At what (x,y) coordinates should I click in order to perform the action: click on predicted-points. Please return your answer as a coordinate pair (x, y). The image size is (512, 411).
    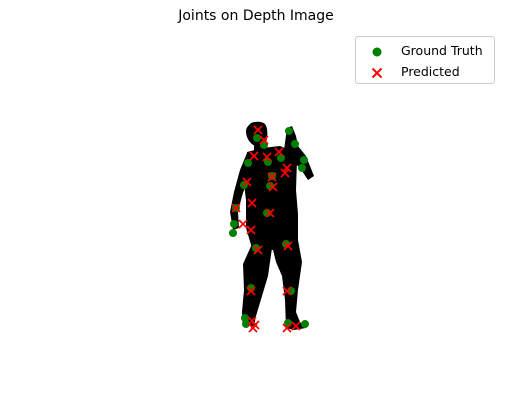
    Looking at the image, I should click on (266, 229).